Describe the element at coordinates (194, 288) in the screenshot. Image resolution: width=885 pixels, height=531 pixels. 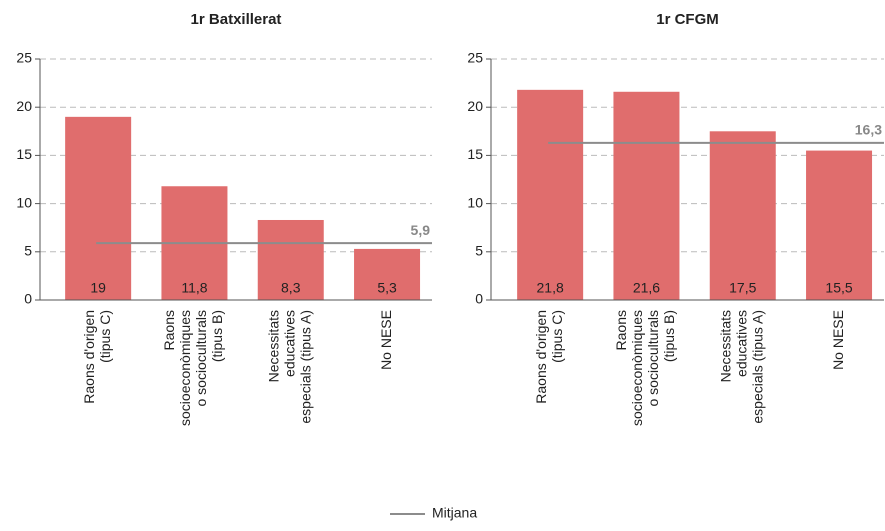
I see `data-label: 11,8` at that location.